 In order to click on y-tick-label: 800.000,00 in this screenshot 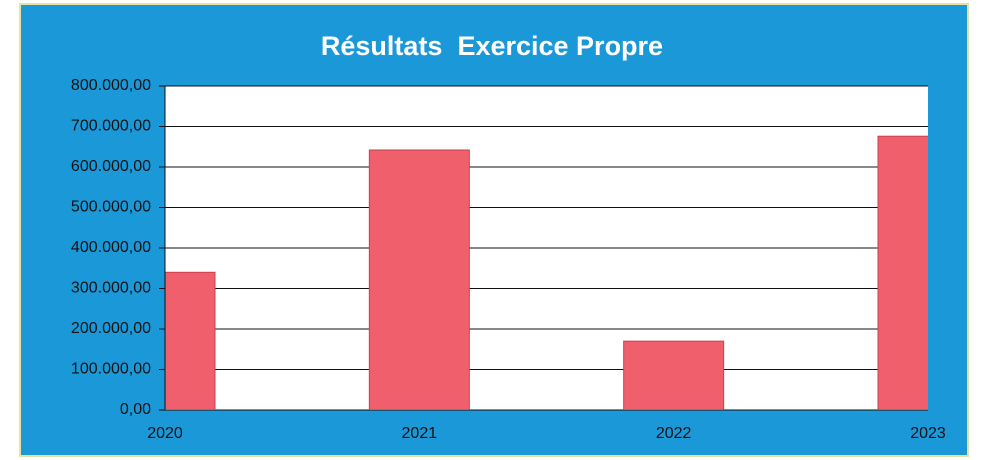, I will do `click(111, 85)`.